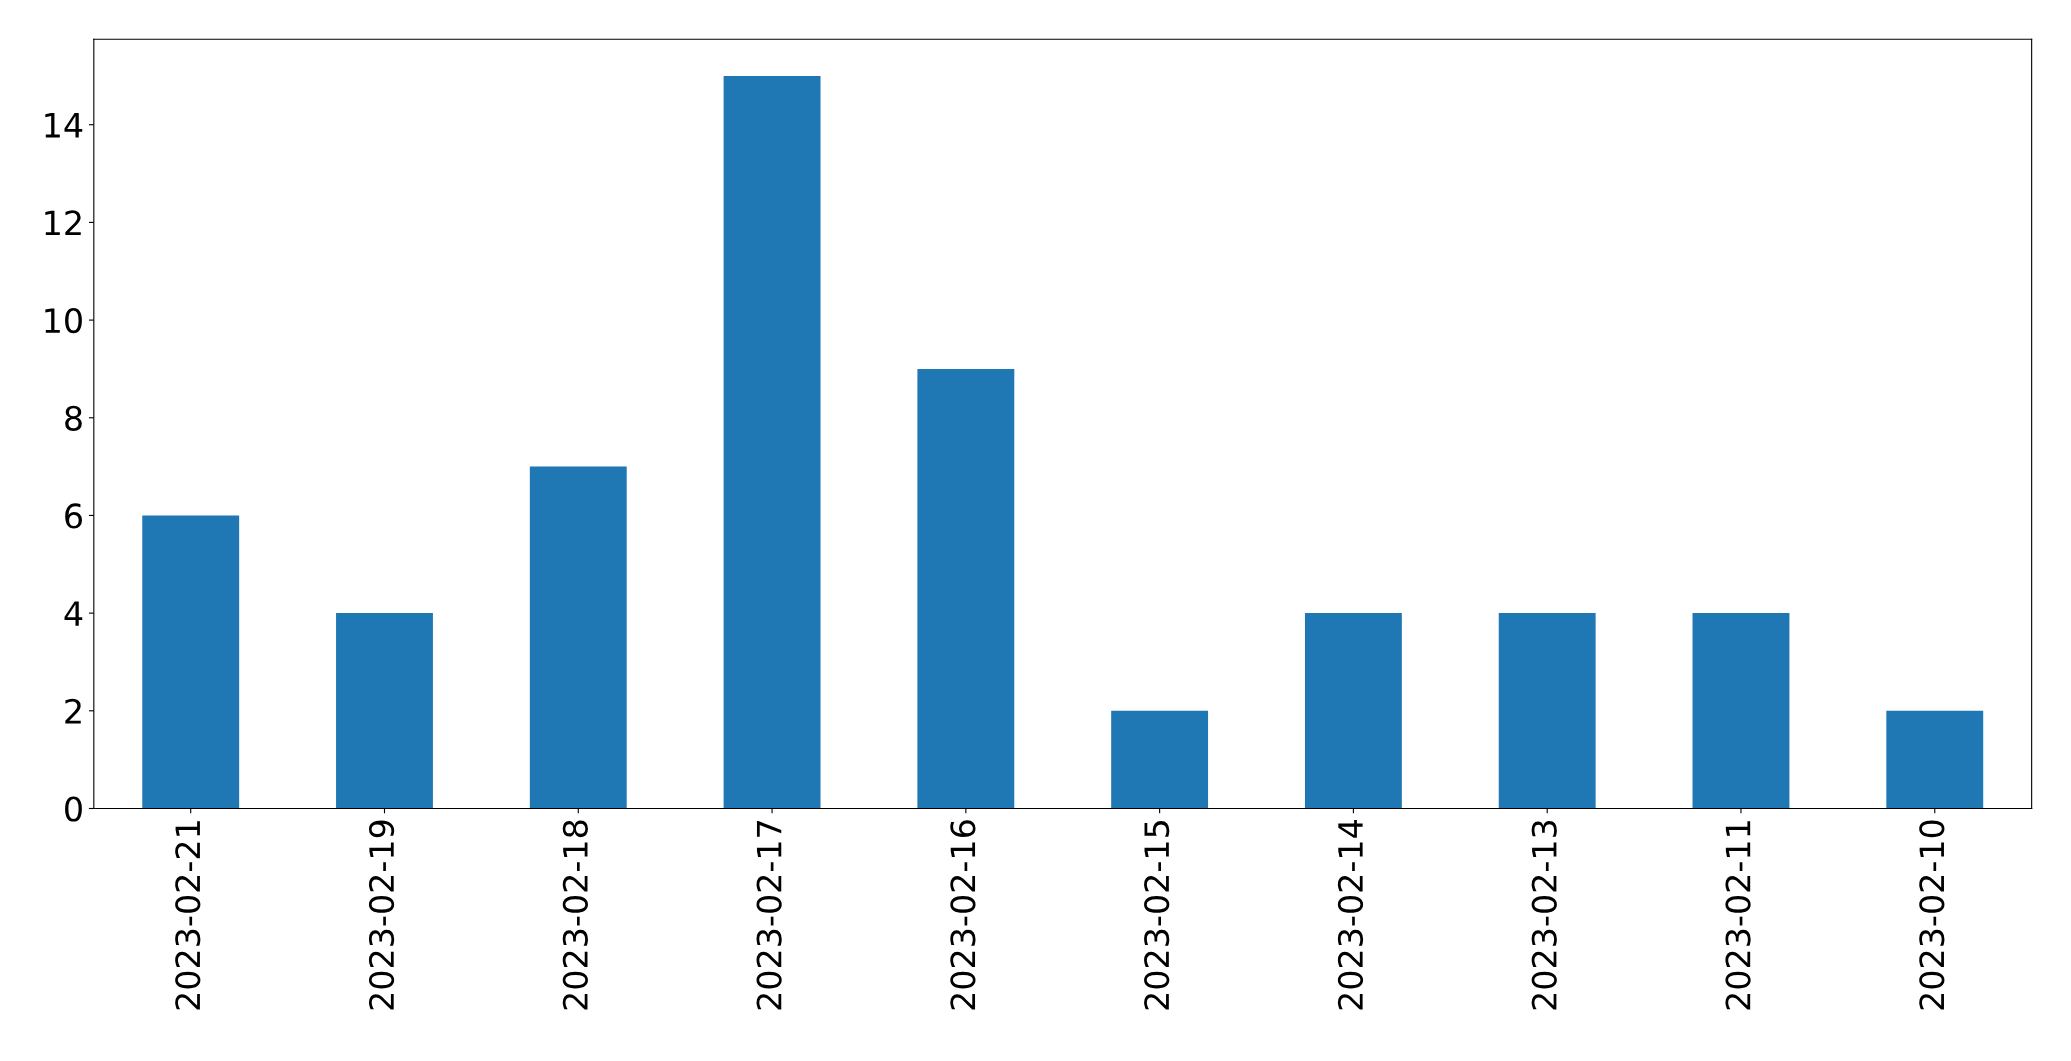 The width and height of the screenshot is (2071, 1061). What do you see at coordinates (769, 915) in the screenshot?
I see `x-tick-label: 2023-02-17` at bounding box center [769, 915].